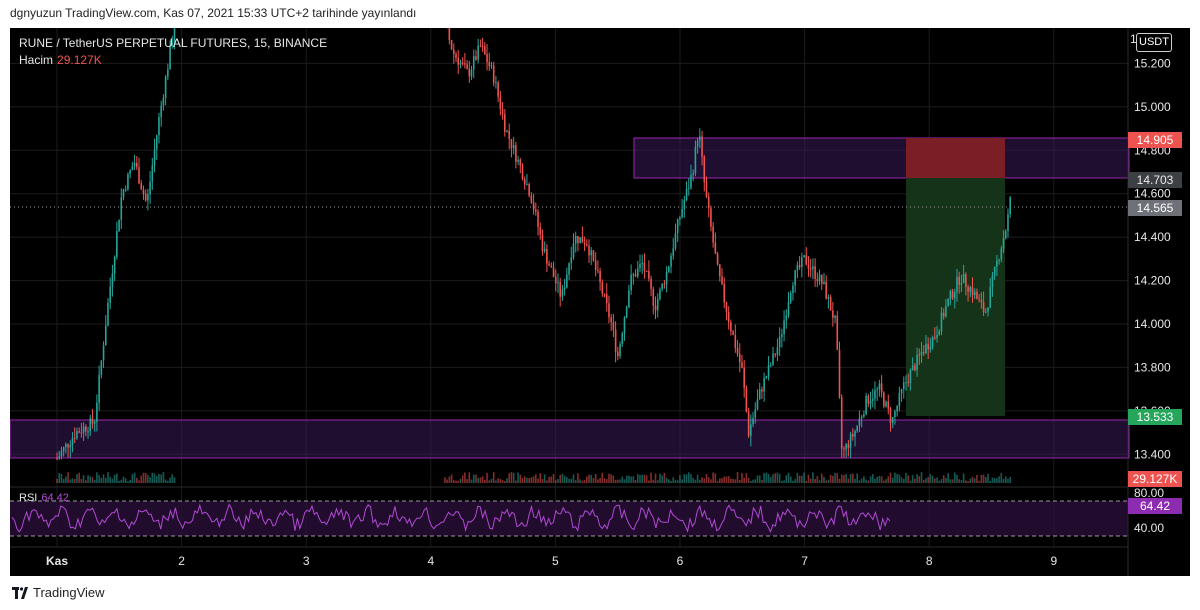  What do you see at coordinates (44, 498) in the screenshot?
I see `rsi-legend: RSI 64.42` at bounding box center [44, 498].